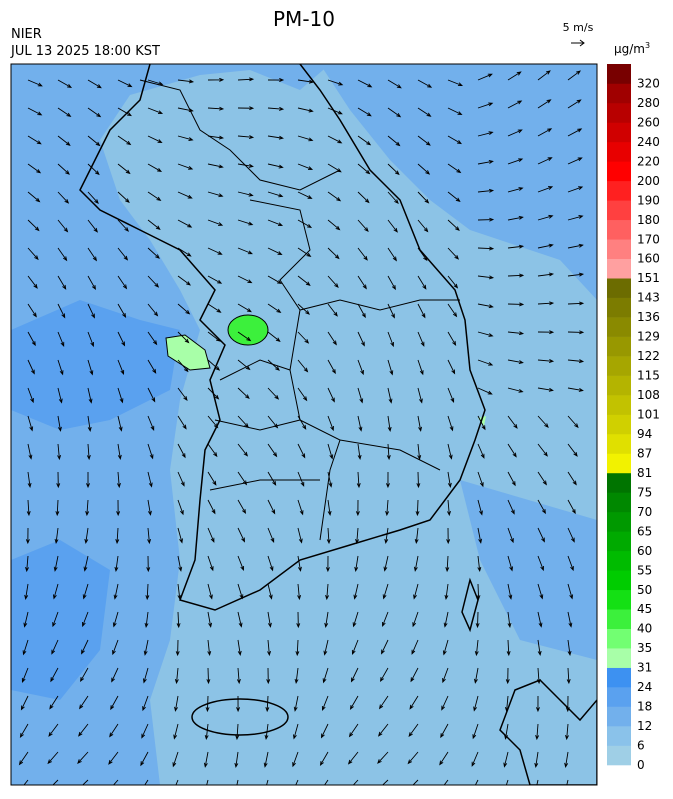  What do you see at coordinates (648, 259) in the screenshot?
I see `colorbar-label: 160` at bounding box center [648, 259].